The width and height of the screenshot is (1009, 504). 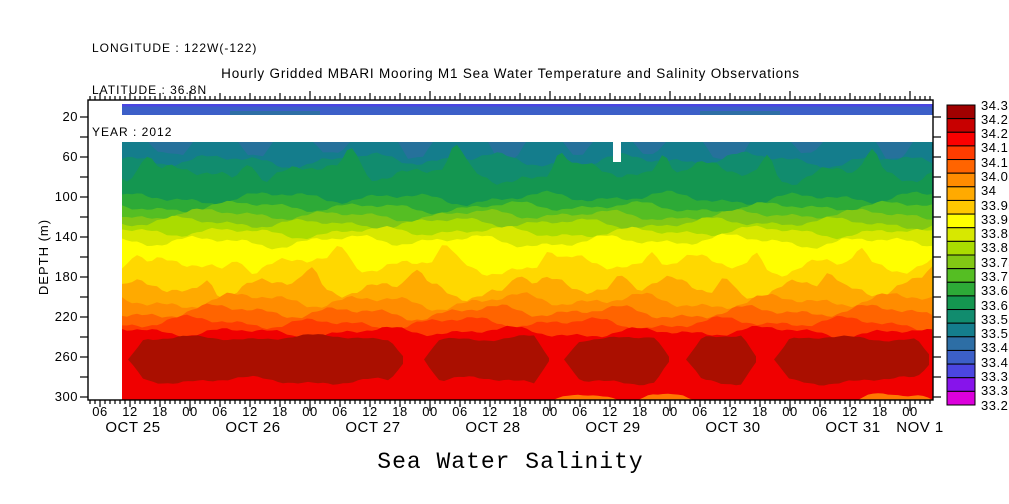 What do you see at coordinates (995, 105) in the screenshot?
I see `colorbar-label: 34.3` at bounding box center [995, 105].